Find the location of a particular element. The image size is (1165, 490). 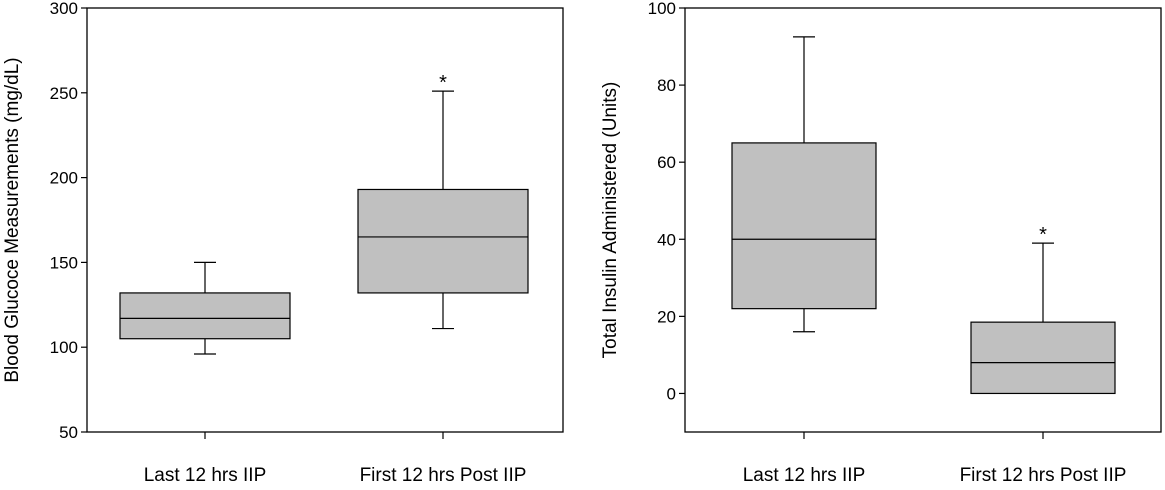

y-tick-label: 60 is located at coordinates (666, 162).